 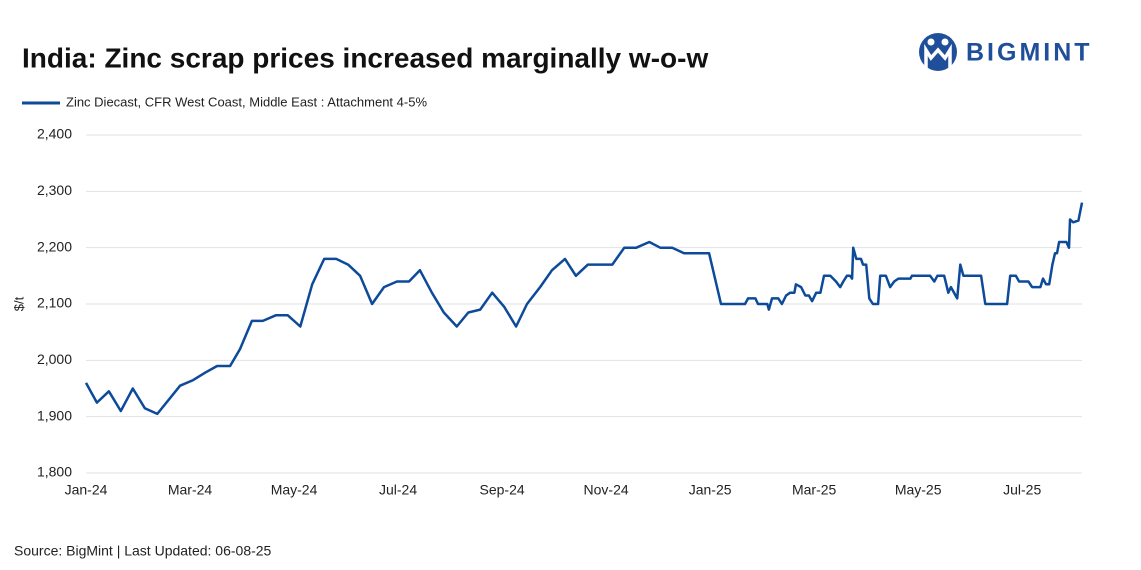 What do you see at coordinates (1022, 490) in the screenshot?
I see `x-tick-label: Jul-25` at bounding box center [1022, 490].